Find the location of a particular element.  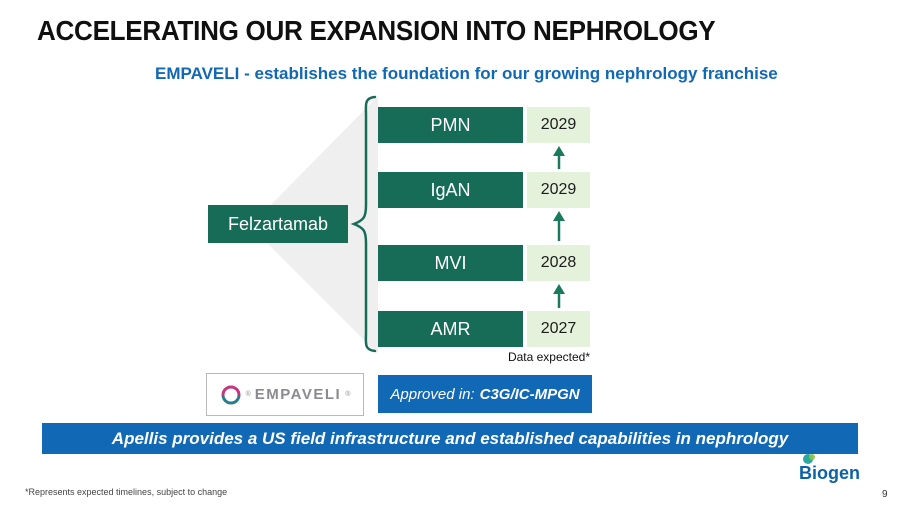

year-label: 2028 is located at coordinates (558, 262).